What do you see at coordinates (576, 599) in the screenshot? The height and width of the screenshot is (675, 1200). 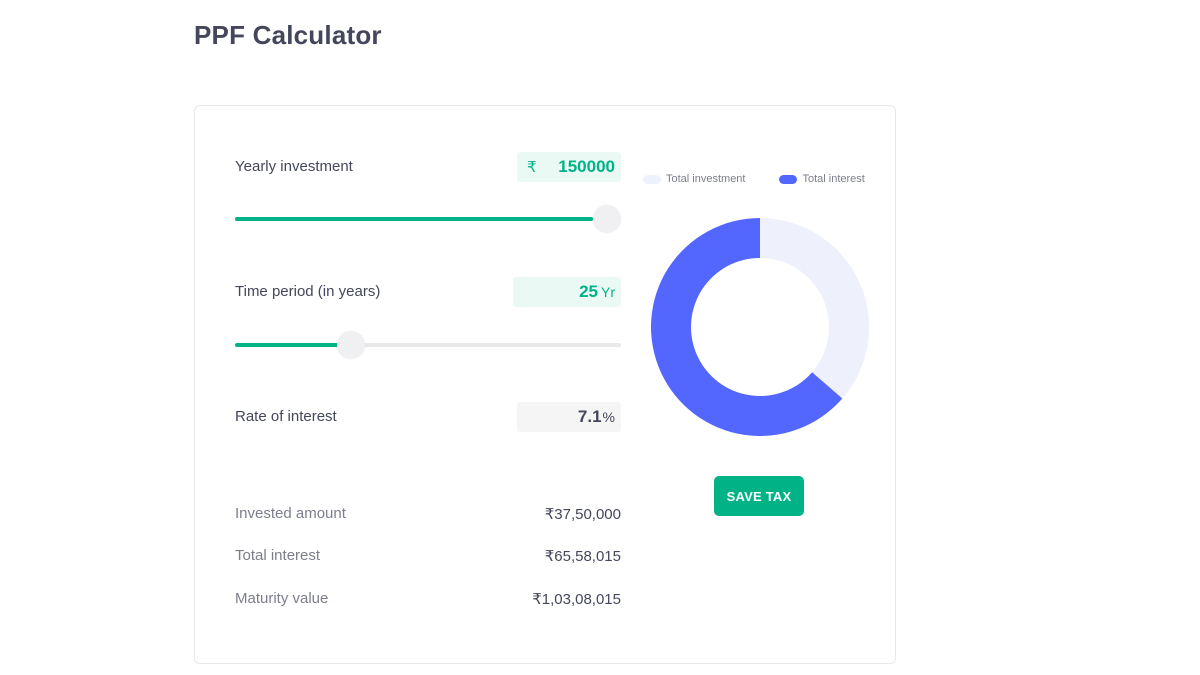 I see `maturity-value-value: ₹1,03,08,015` at bounding box center [576, 599].